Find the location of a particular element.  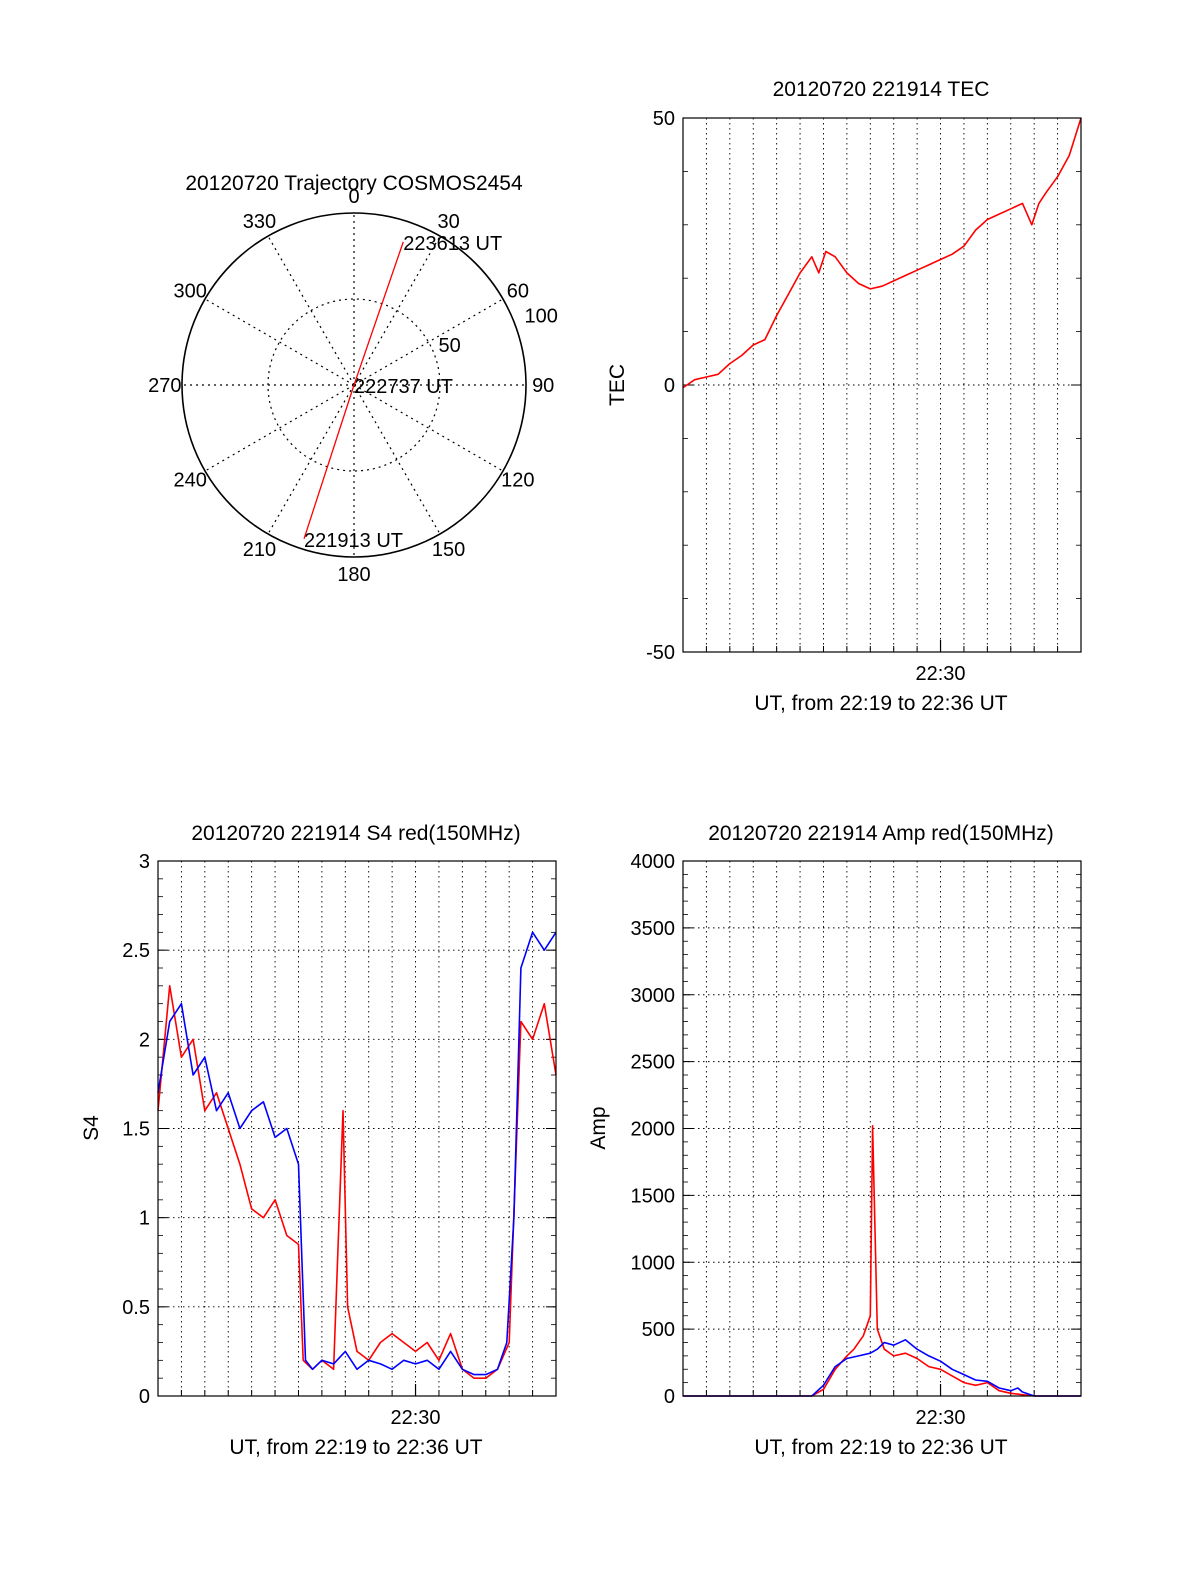

tec-title: 20120720 221914 TEC is located at coordinates (881, 89).